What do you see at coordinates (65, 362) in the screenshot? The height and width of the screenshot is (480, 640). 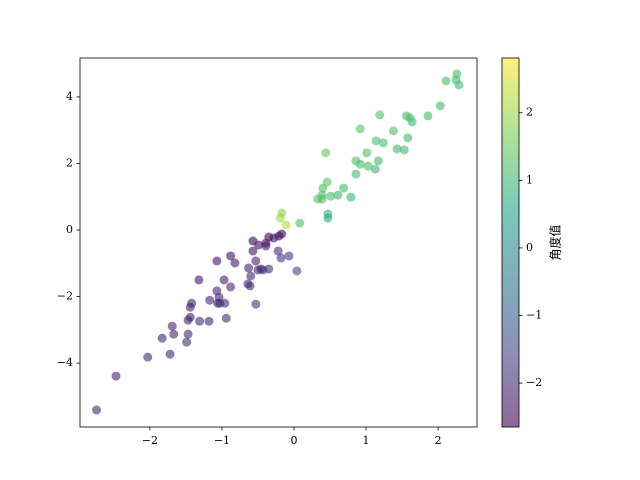 I see `y-tick-label: −4` at bounding box center [65, 362].